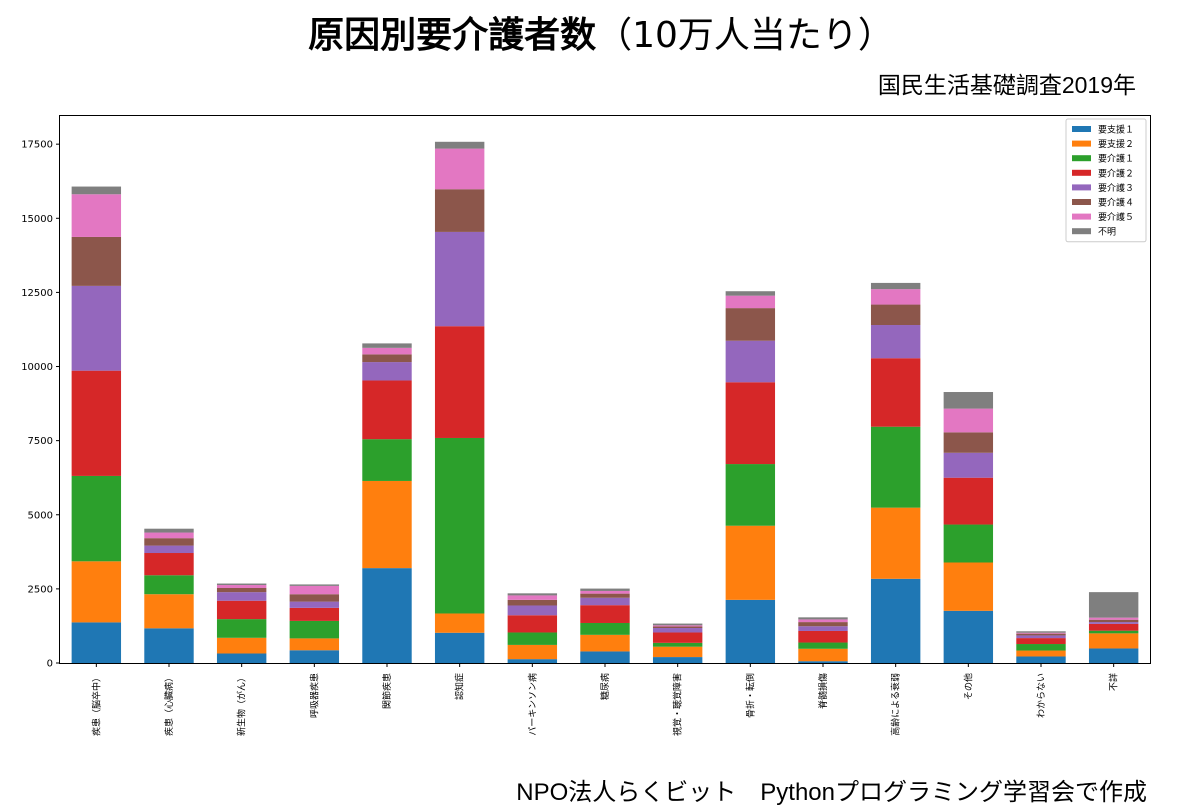 This screenshot has height=811, width=1202. Describe the element at coordinates (37, 293) in the screenshot. I see `y-tick-label: 12500` at that location.